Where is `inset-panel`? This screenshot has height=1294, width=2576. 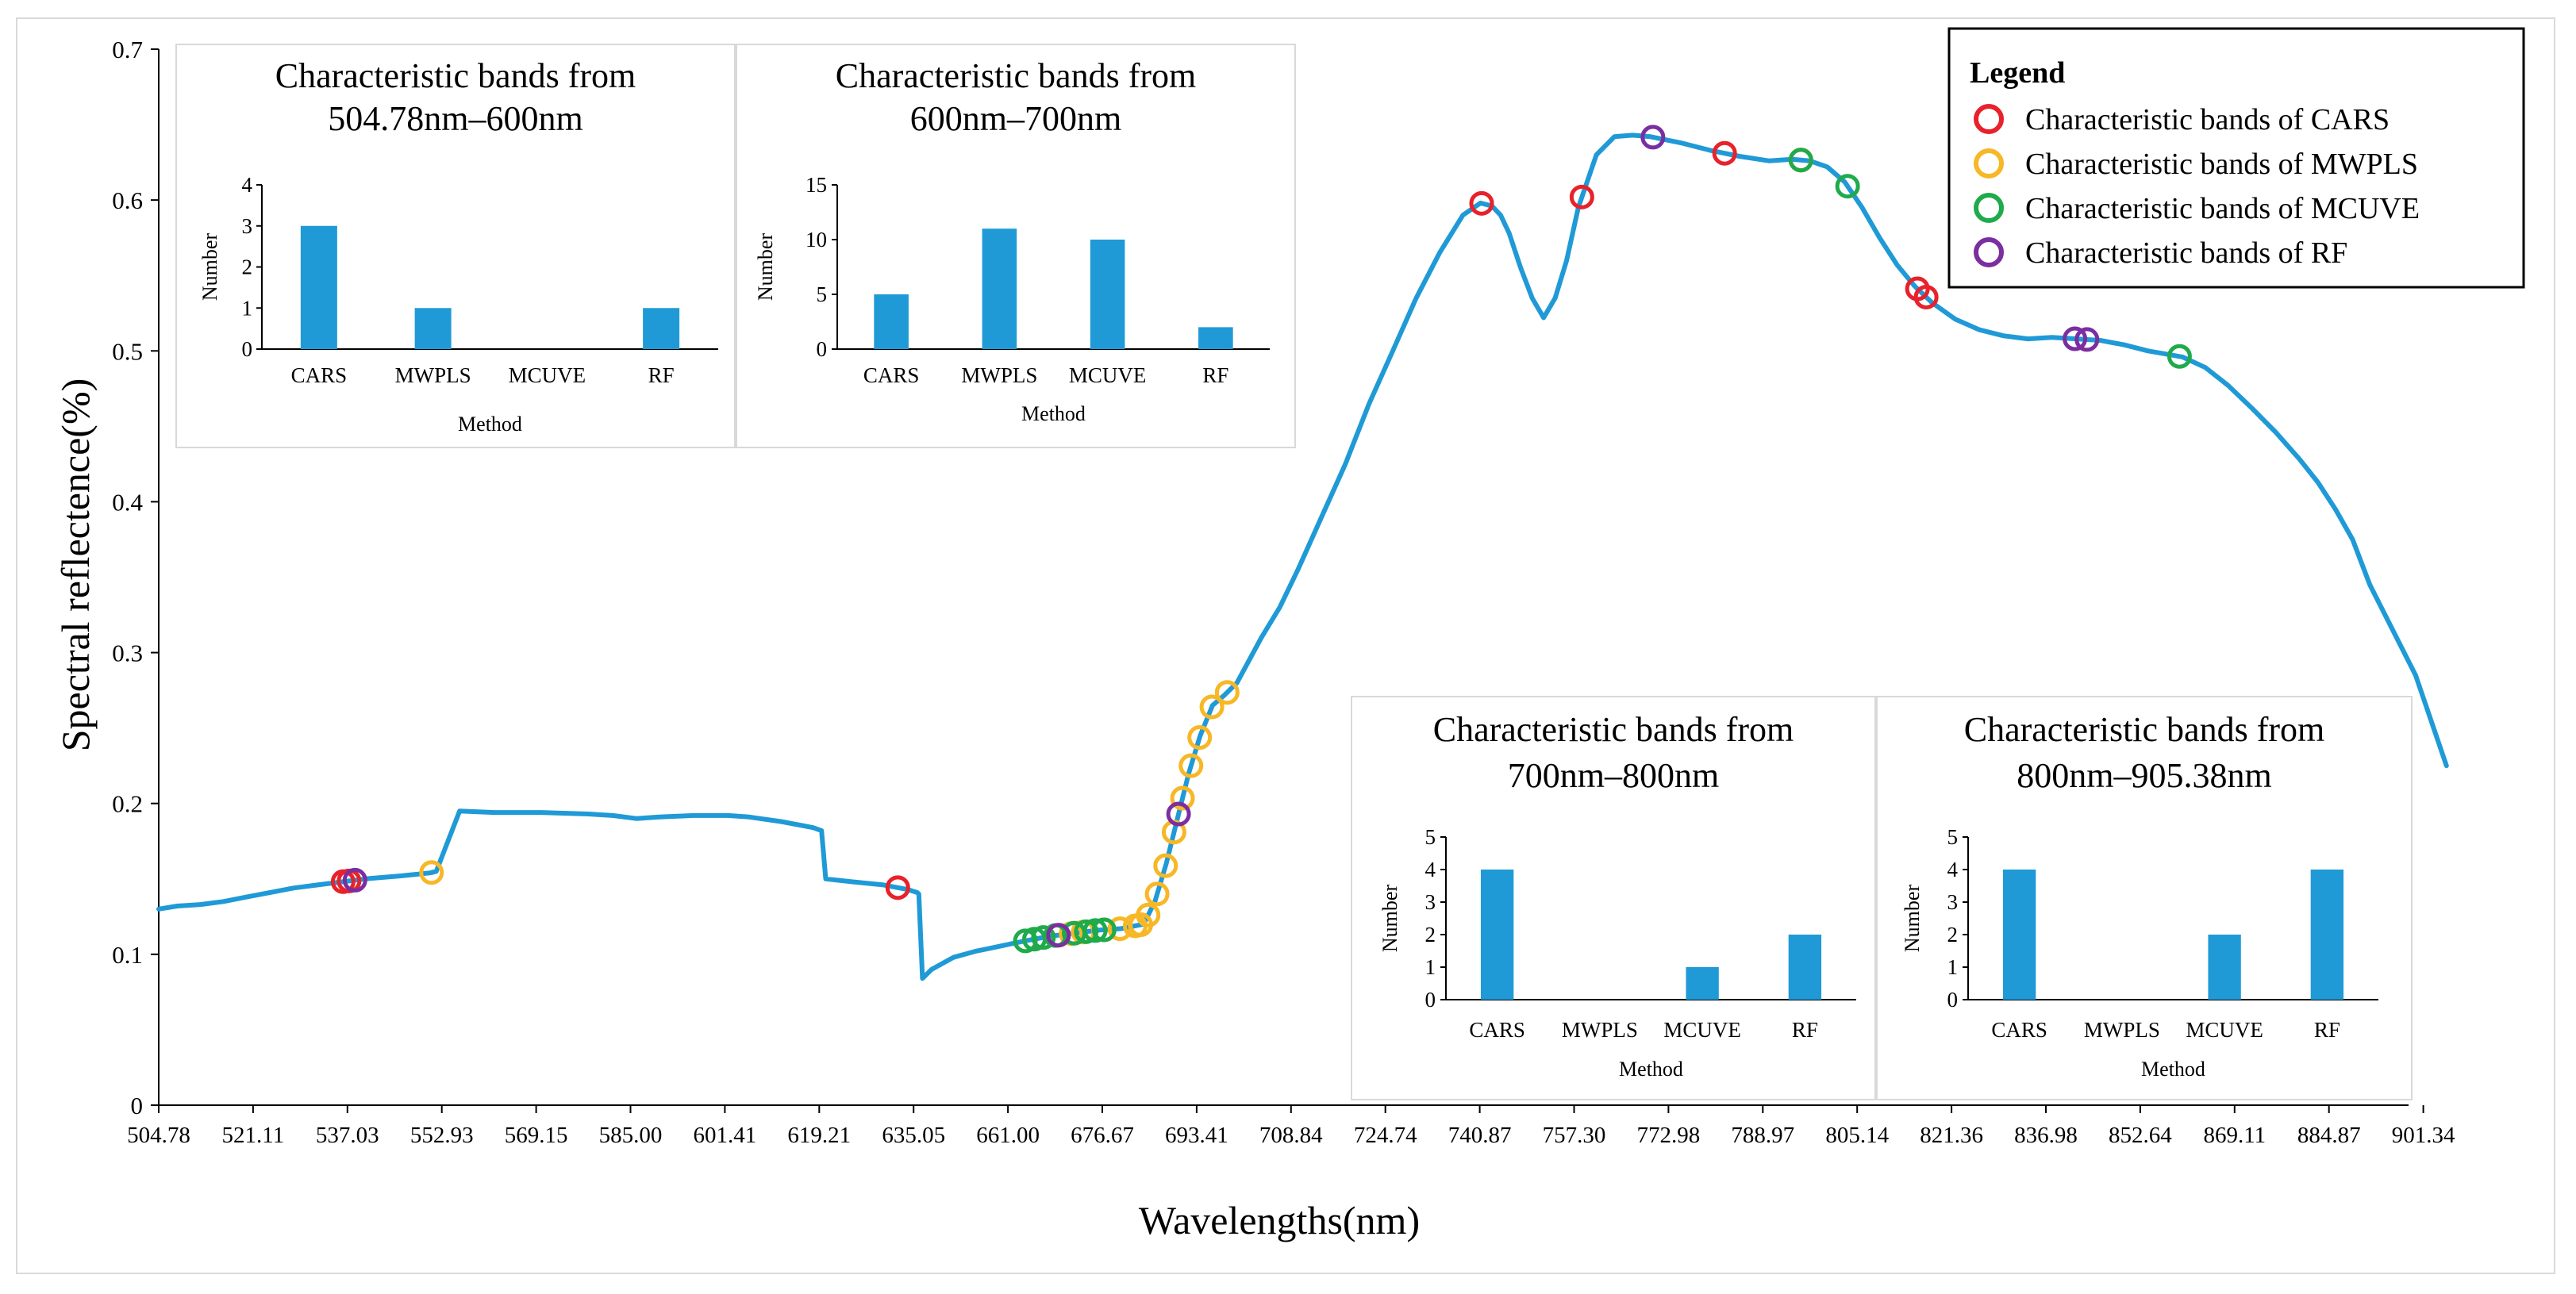
inset-panel is located at coordinates (455, 246).